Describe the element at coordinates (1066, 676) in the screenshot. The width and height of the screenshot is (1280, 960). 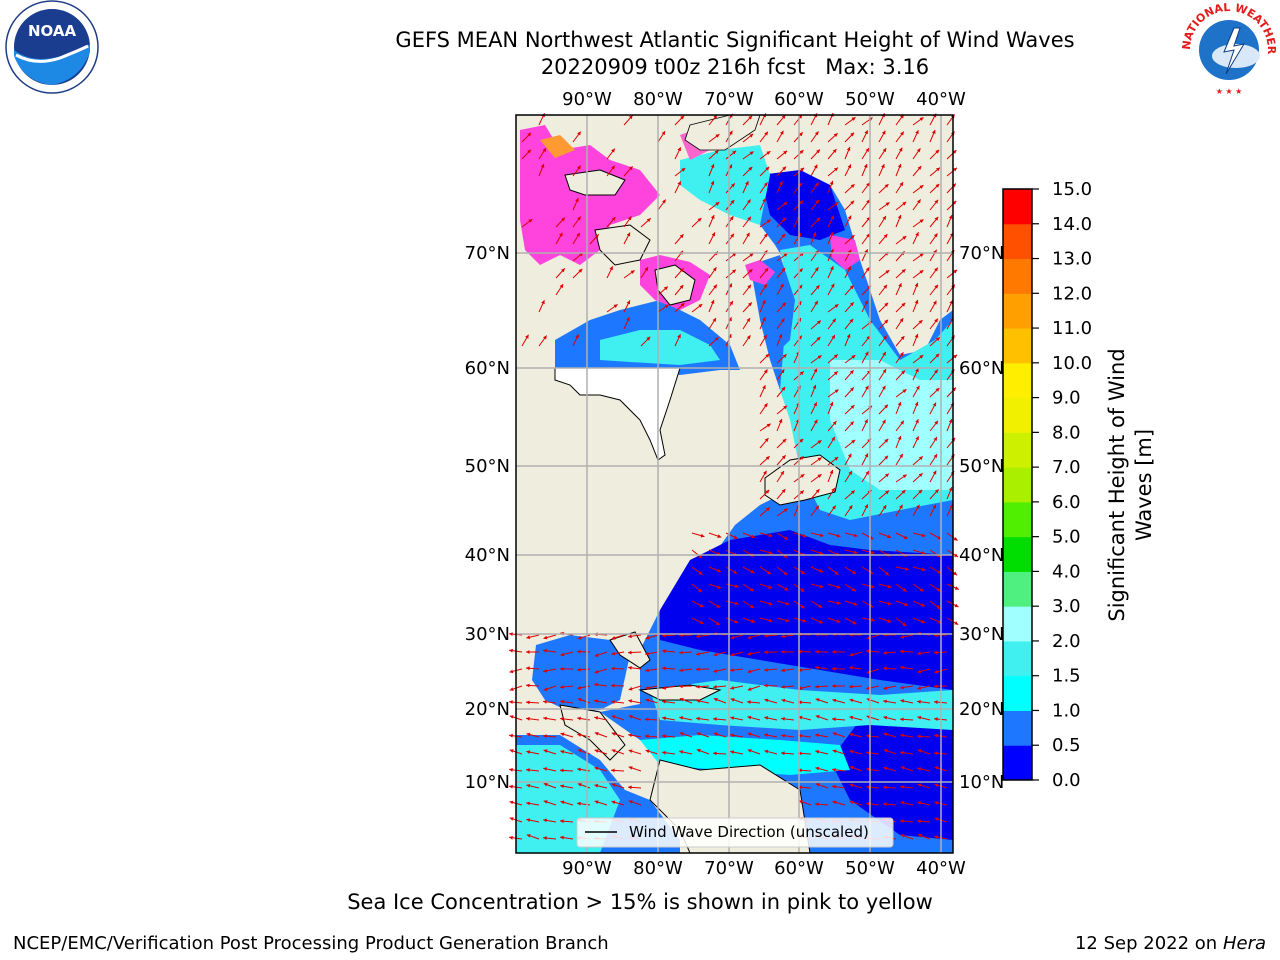
I see `colorbar-tick-label: 1.5` at that location.